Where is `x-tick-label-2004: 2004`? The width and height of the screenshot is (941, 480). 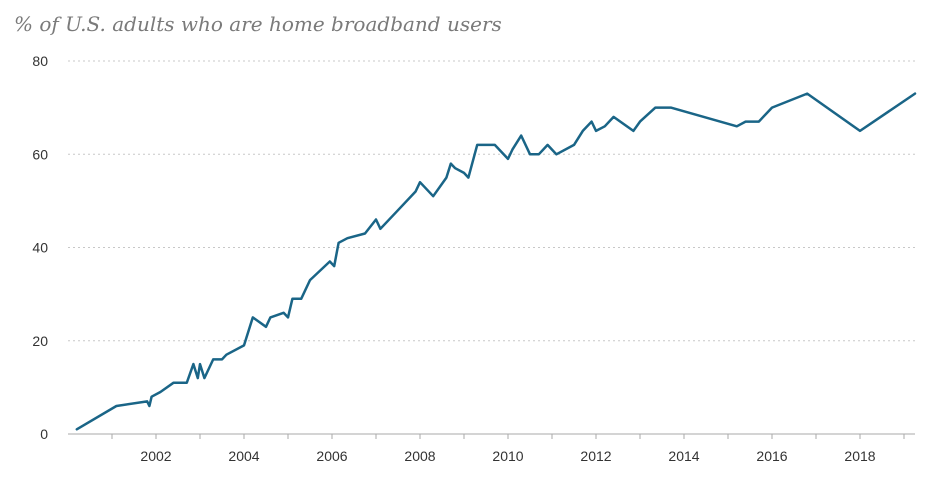 x-tick-label-2004: 2004 is located at coordinates (243, 456).